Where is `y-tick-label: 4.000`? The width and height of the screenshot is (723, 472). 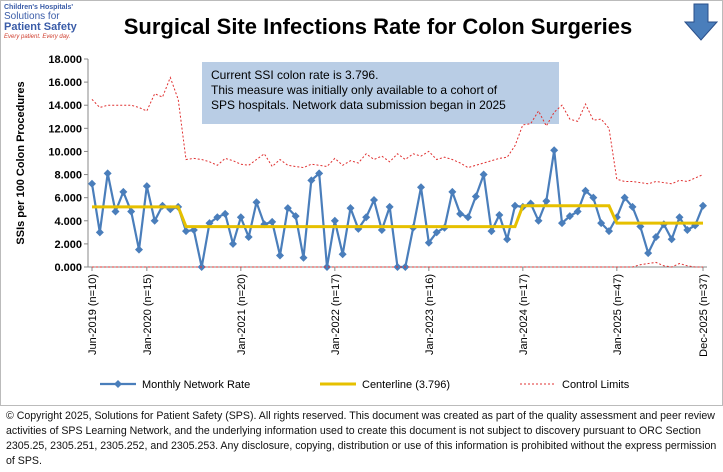 y-tick-label: 4.000 is located at coordinates (68, 222).